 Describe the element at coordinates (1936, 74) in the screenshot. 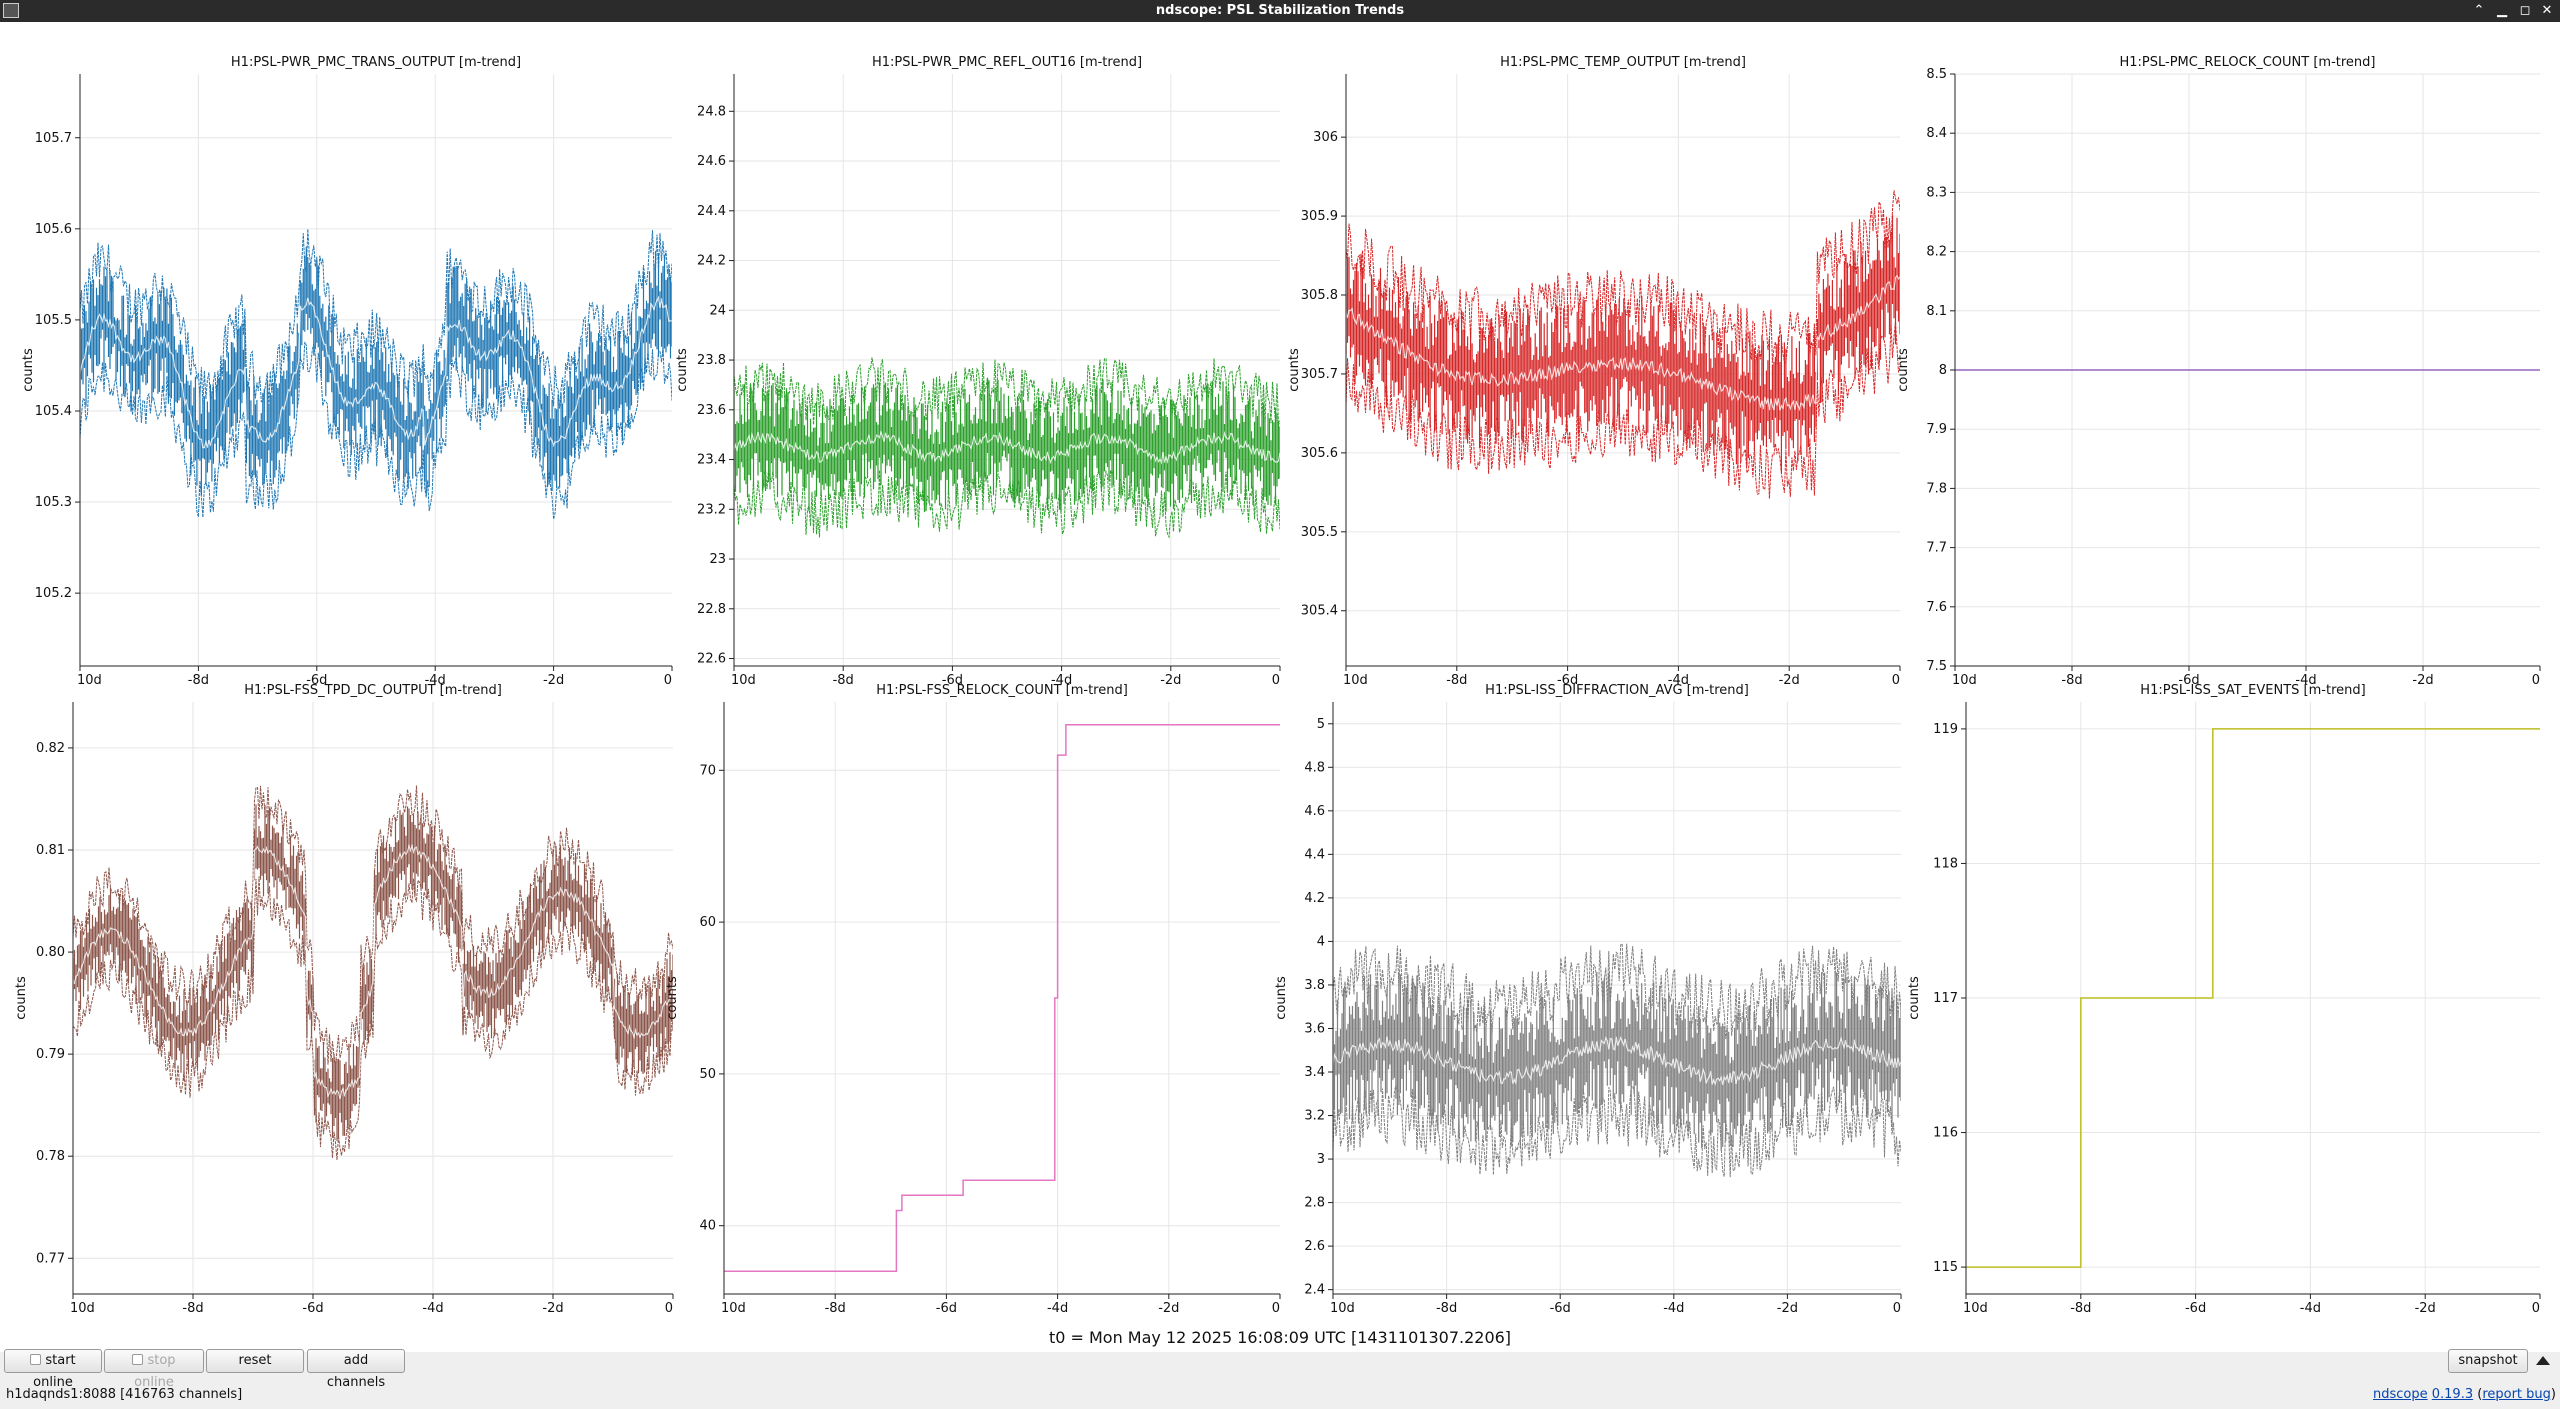

I see `y-tick-label: 8.5` at that location.